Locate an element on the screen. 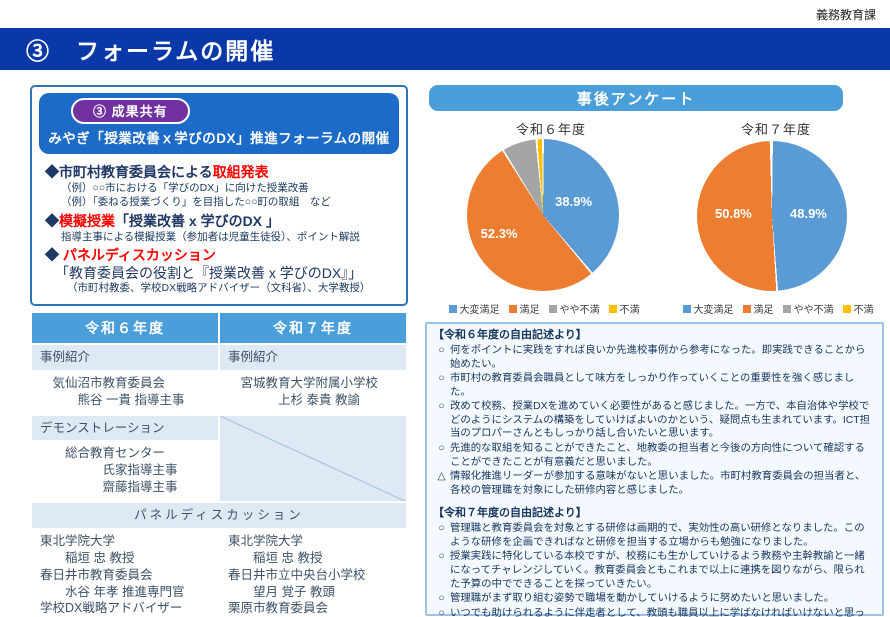 The width and height of the screenshot is (890, 617). pie-chart-r7: 48.9% 50.8% is located at coordinates (772, 216).